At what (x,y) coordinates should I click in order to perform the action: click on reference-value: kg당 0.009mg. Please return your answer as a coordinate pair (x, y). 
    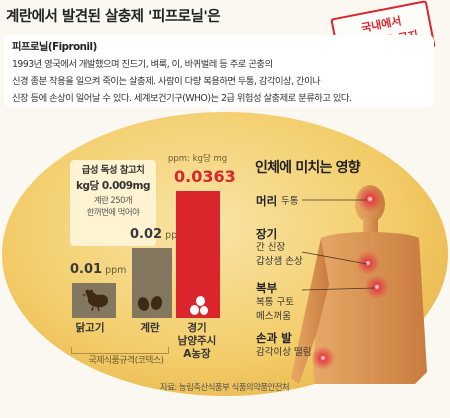
    Looking at the image, I should click on (113, 186).